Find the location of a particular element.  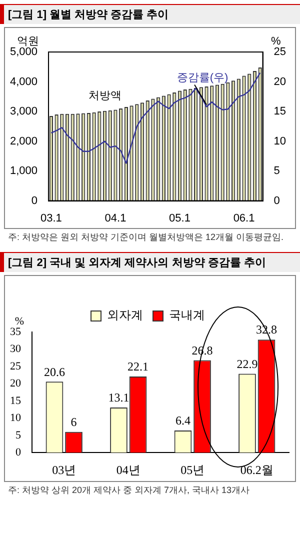

x-tick-label: 04년 is located at coordinates (128, 469).